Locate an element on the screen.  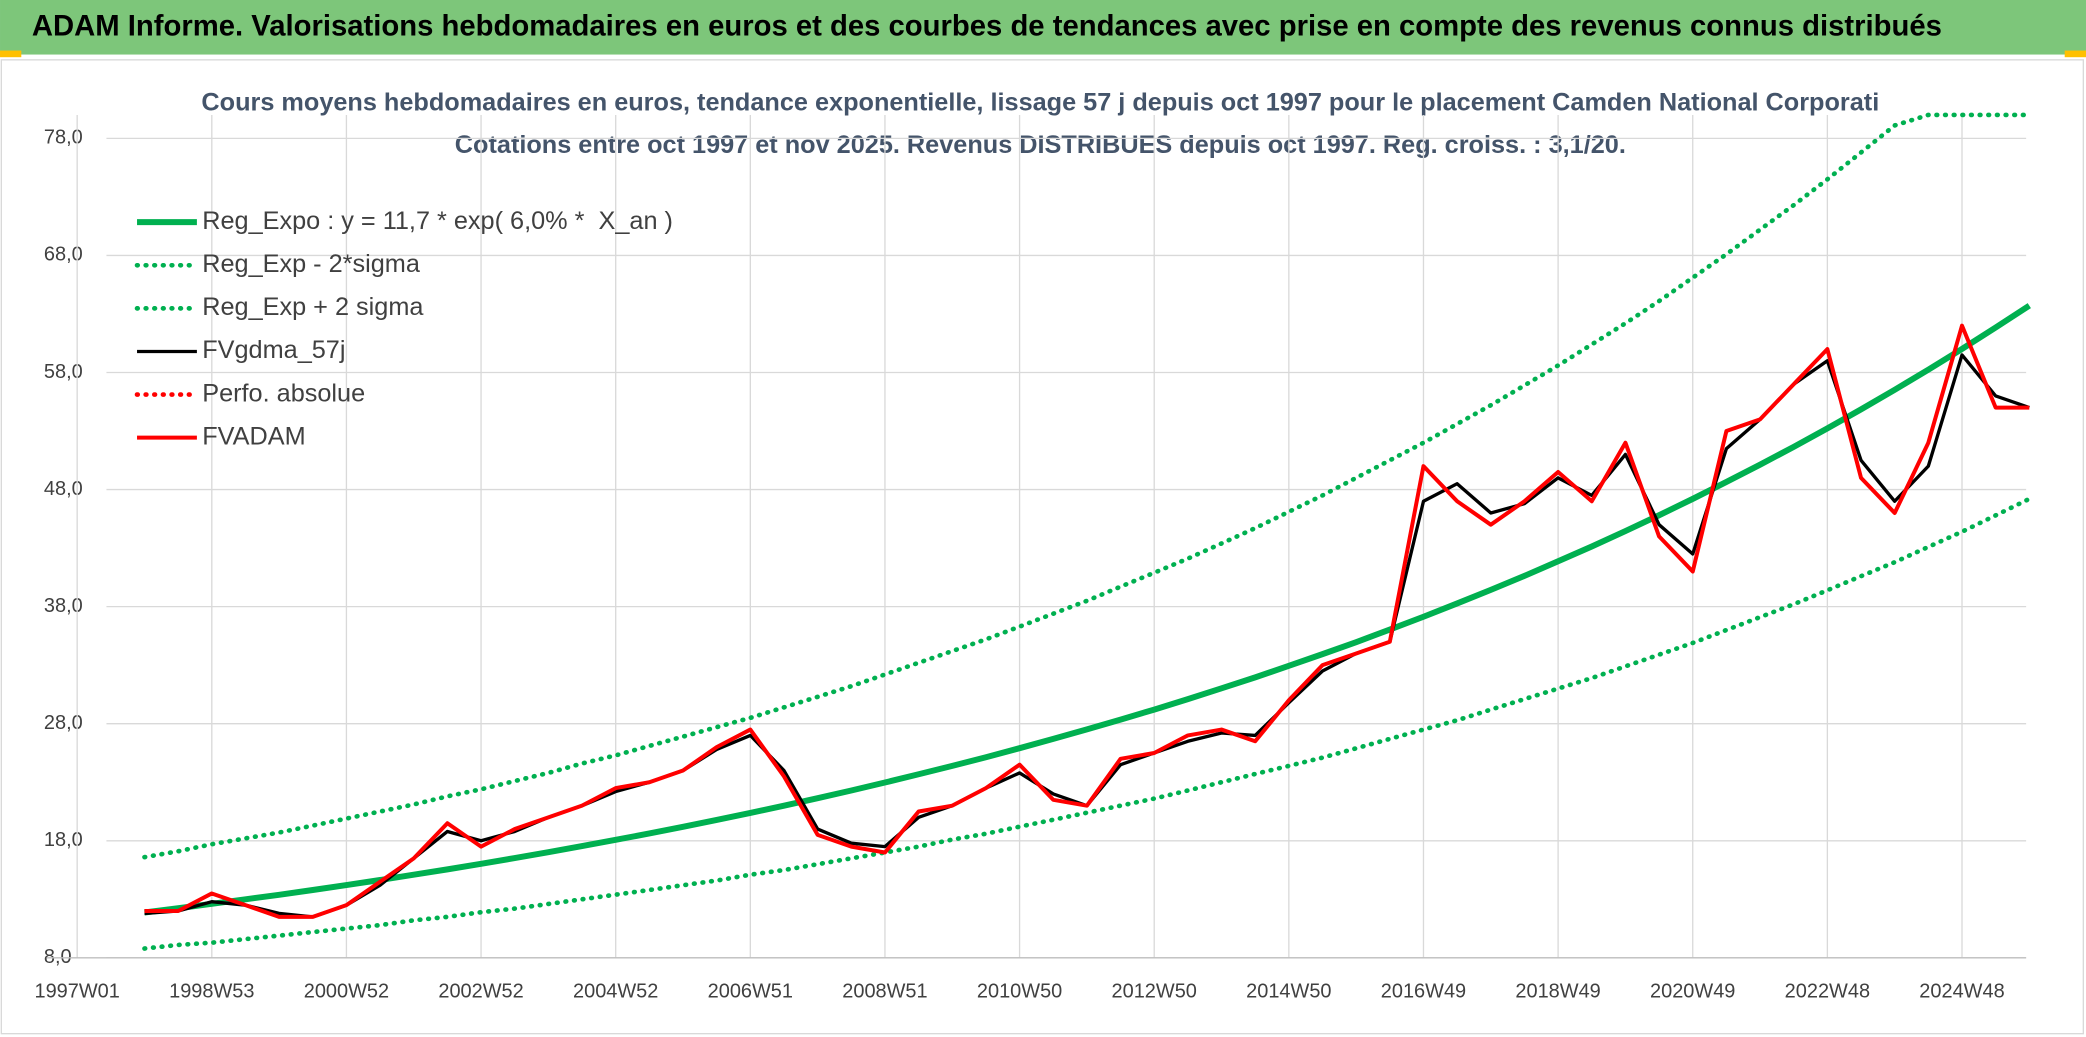
legend-label: FVADAM is located at coordinates (253, 436).